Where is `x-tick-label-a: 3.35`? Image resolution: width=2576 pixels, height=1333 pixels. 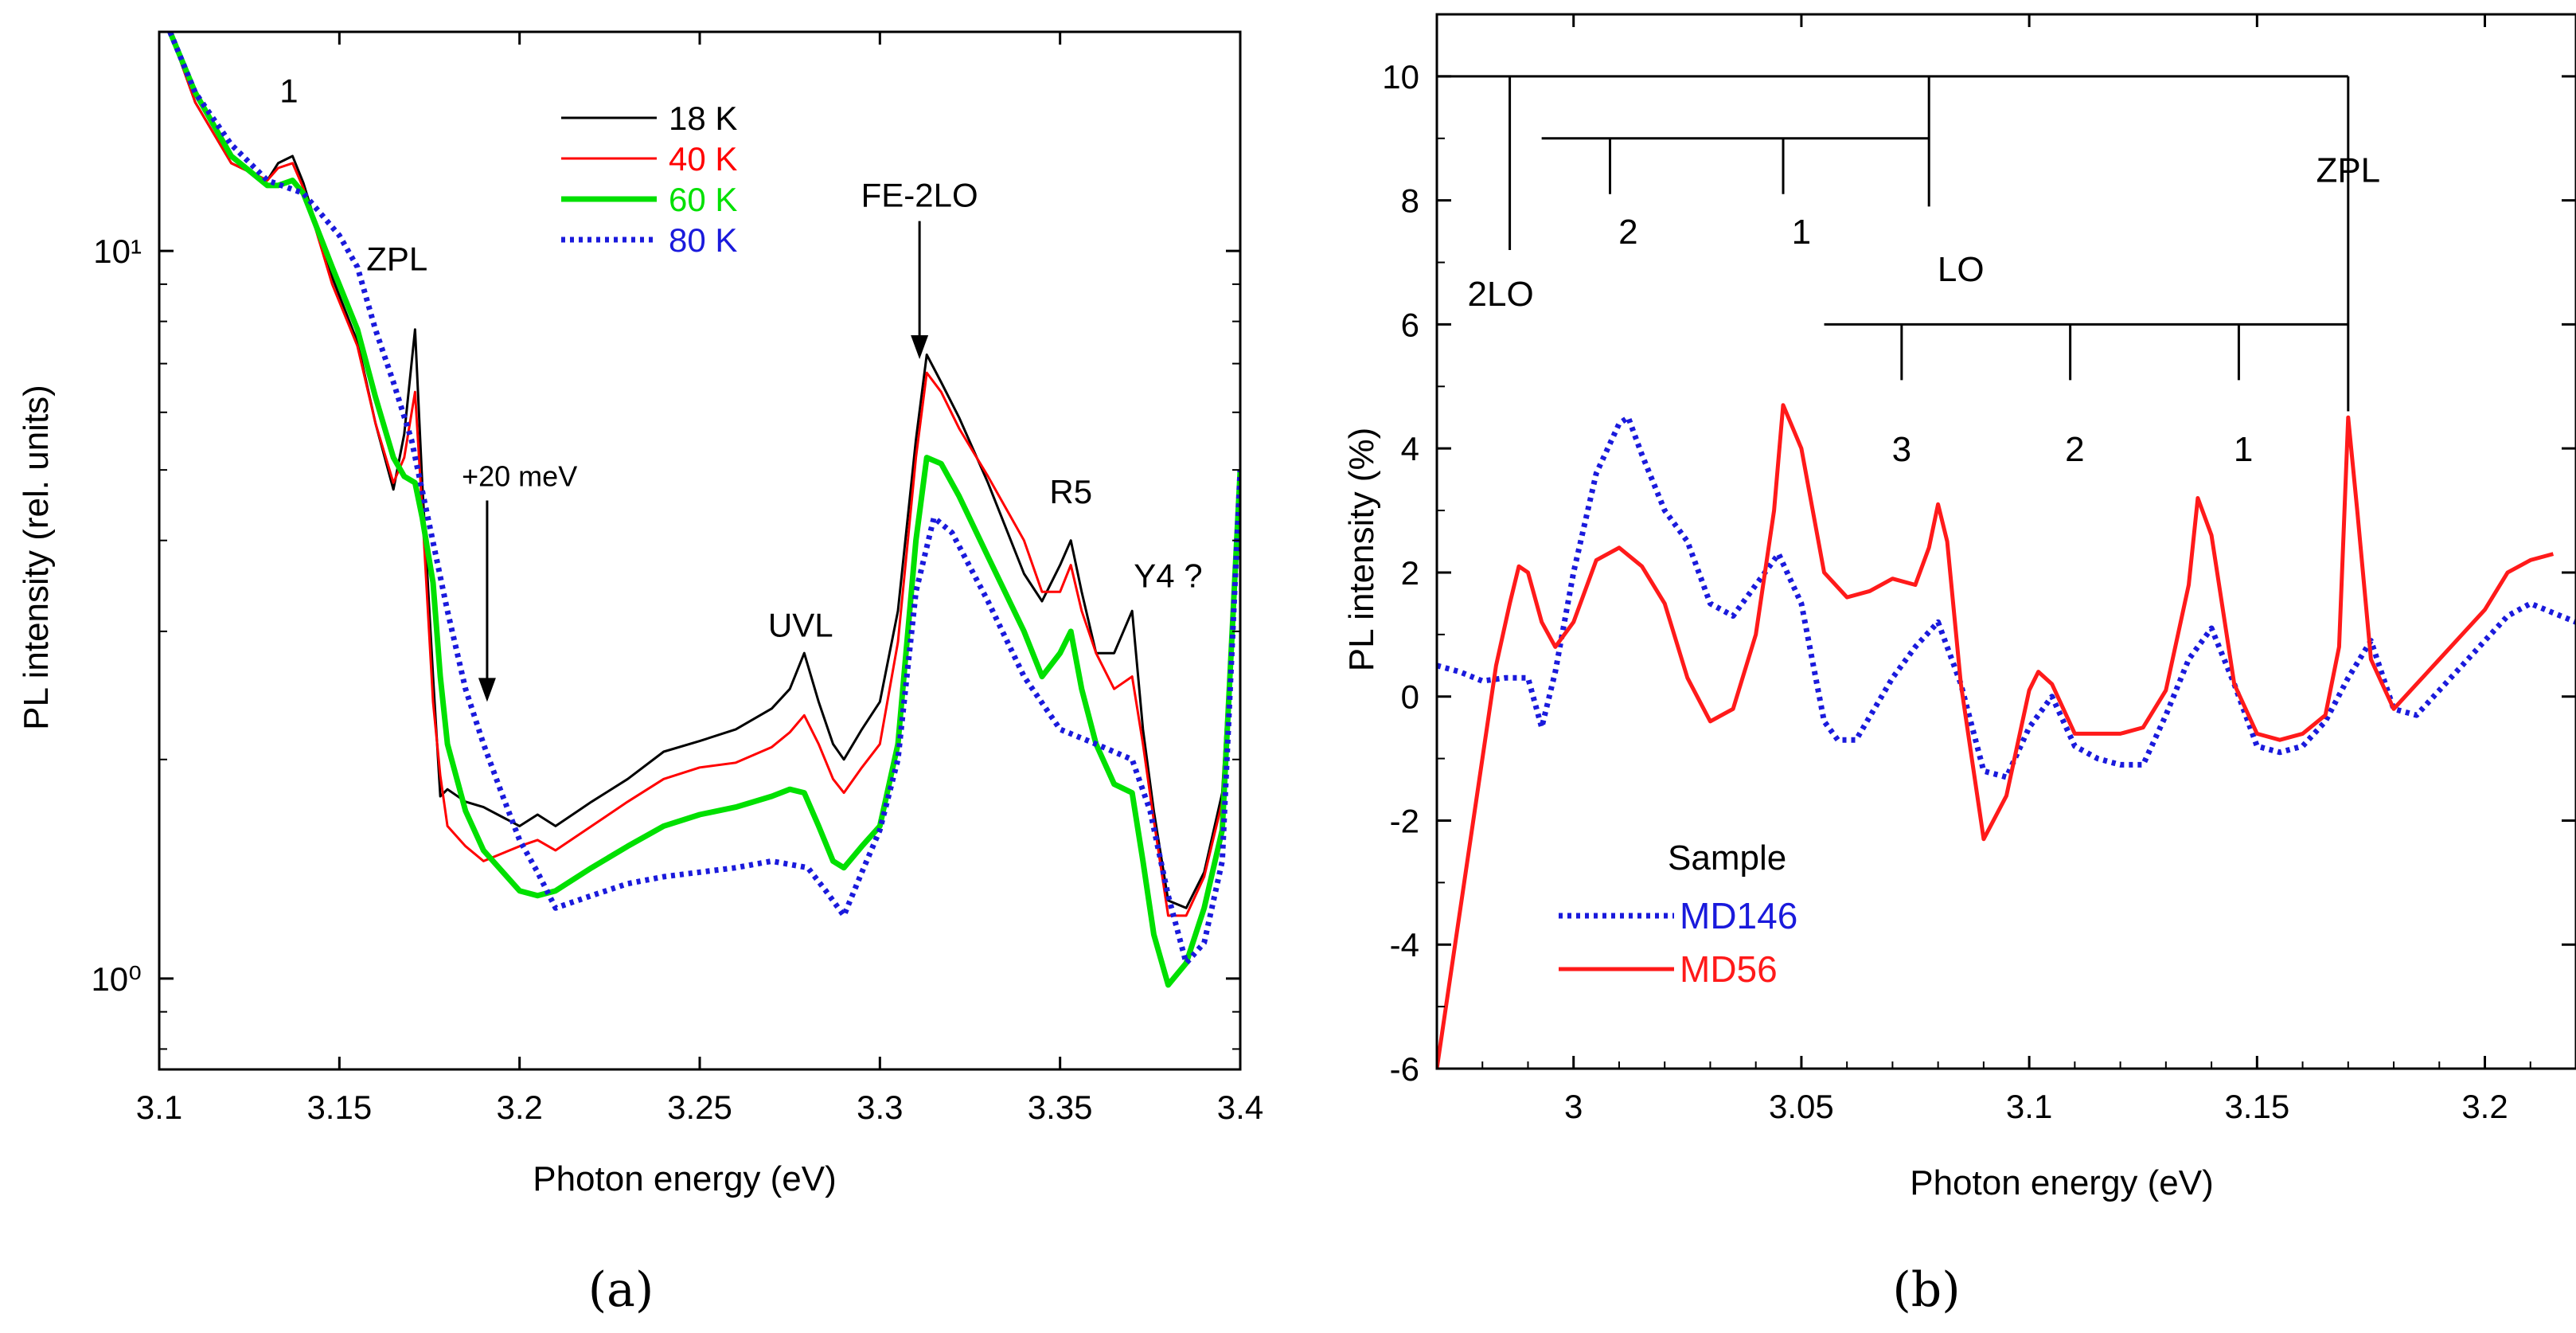 x-tick-label-a: 3.35 is located at coordinates (1060, 1107).